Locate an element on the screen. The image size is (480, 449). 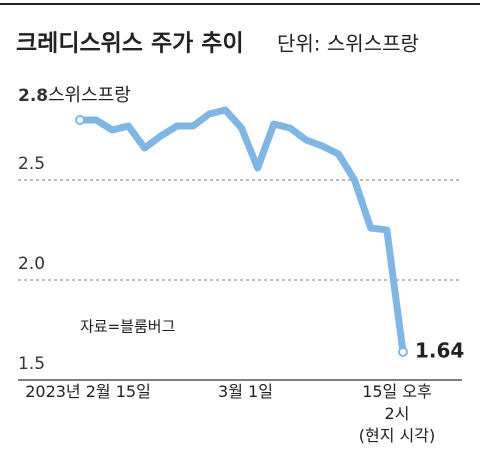
annotation: 자료=블룸버그 is located at coordinates (127, 327).